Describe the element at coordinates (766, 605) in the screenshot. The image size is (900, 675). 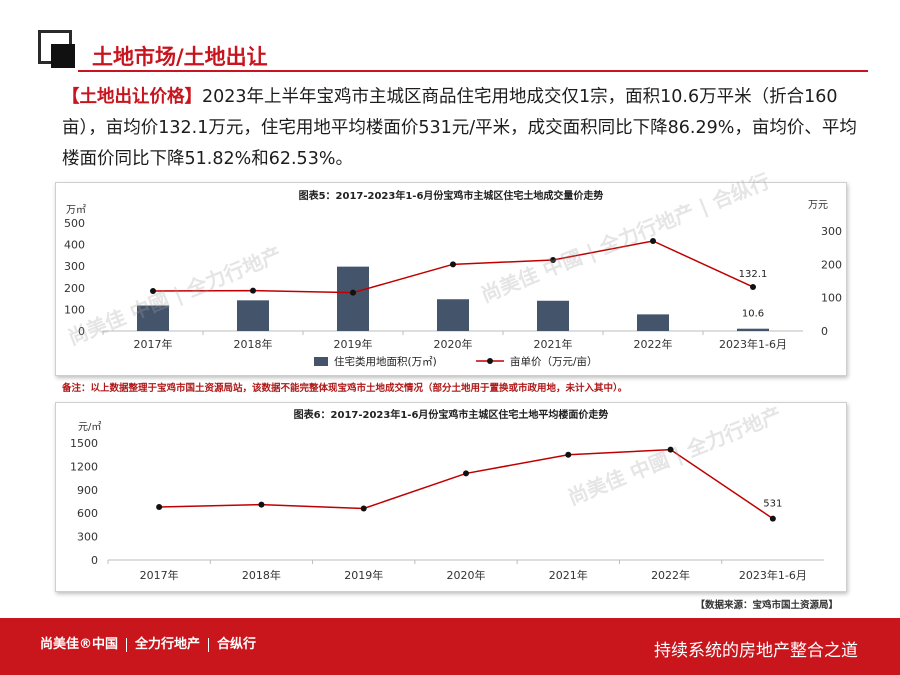
I see `data-source: 【数据来源：宝鸡市国土资源局】` at that location.